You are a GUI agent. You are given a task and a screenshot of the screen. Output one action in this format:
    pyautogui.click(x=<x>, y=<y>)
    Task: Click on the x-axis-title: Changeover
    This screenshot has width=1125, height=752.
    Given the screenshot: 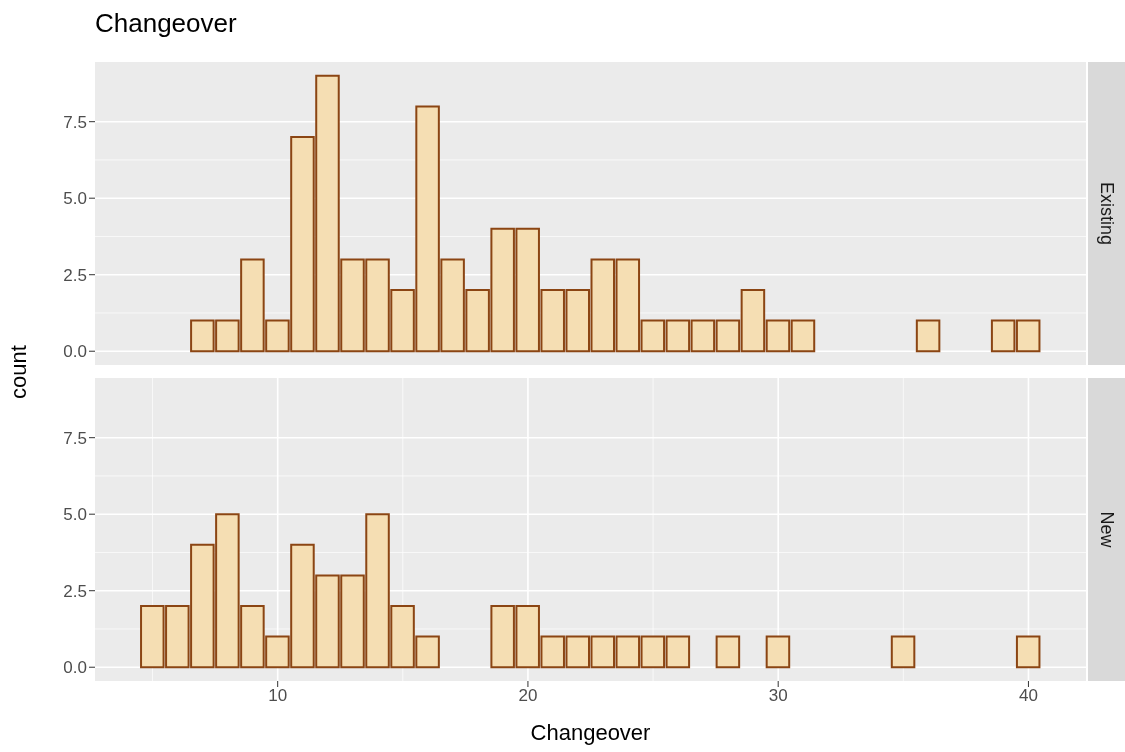 What is the action you would take?
    pyautogui.click(x=590, y=733)
    